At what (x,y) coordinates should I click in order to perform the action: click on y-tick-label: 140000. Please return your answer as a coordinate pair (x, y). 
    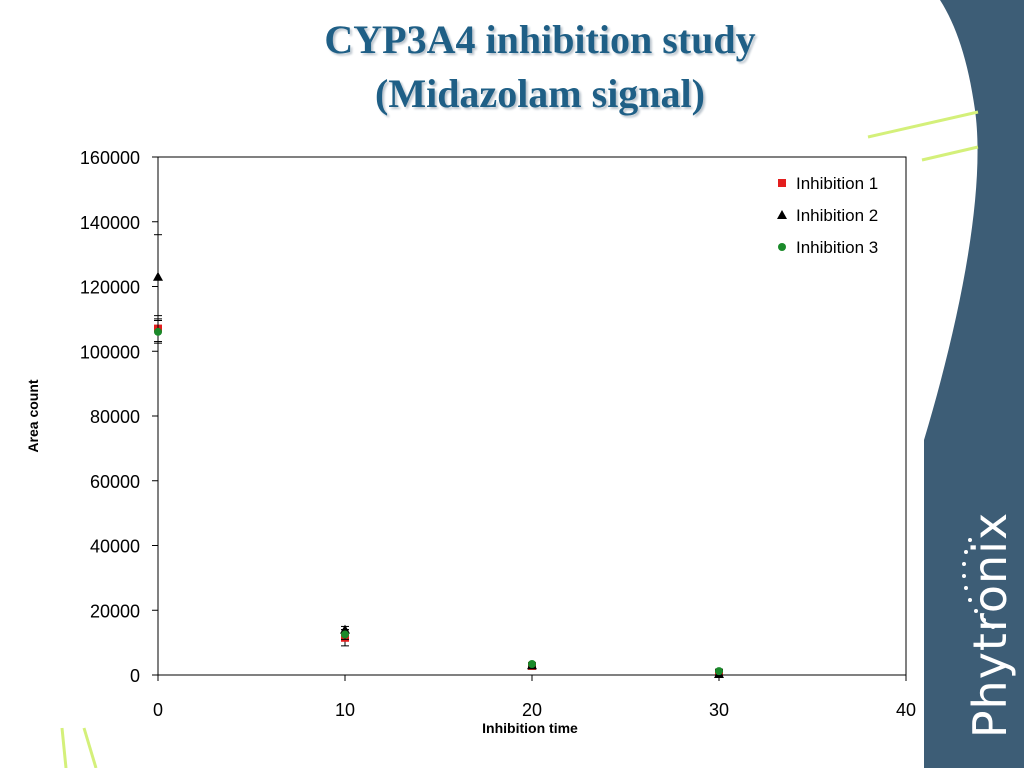
    Looking at the image, I should click on (110, 223).